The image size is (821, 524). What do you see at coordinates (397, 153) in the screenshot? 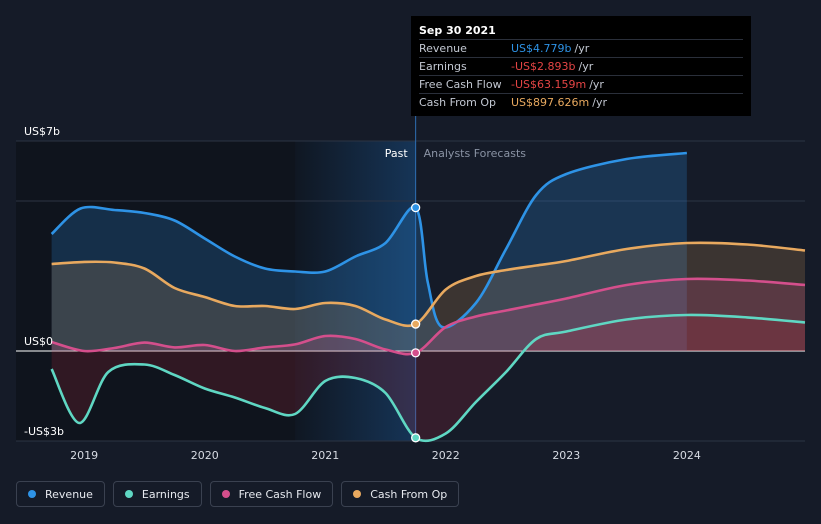
I see `past-label: Past` at bounding box center [397, 153].